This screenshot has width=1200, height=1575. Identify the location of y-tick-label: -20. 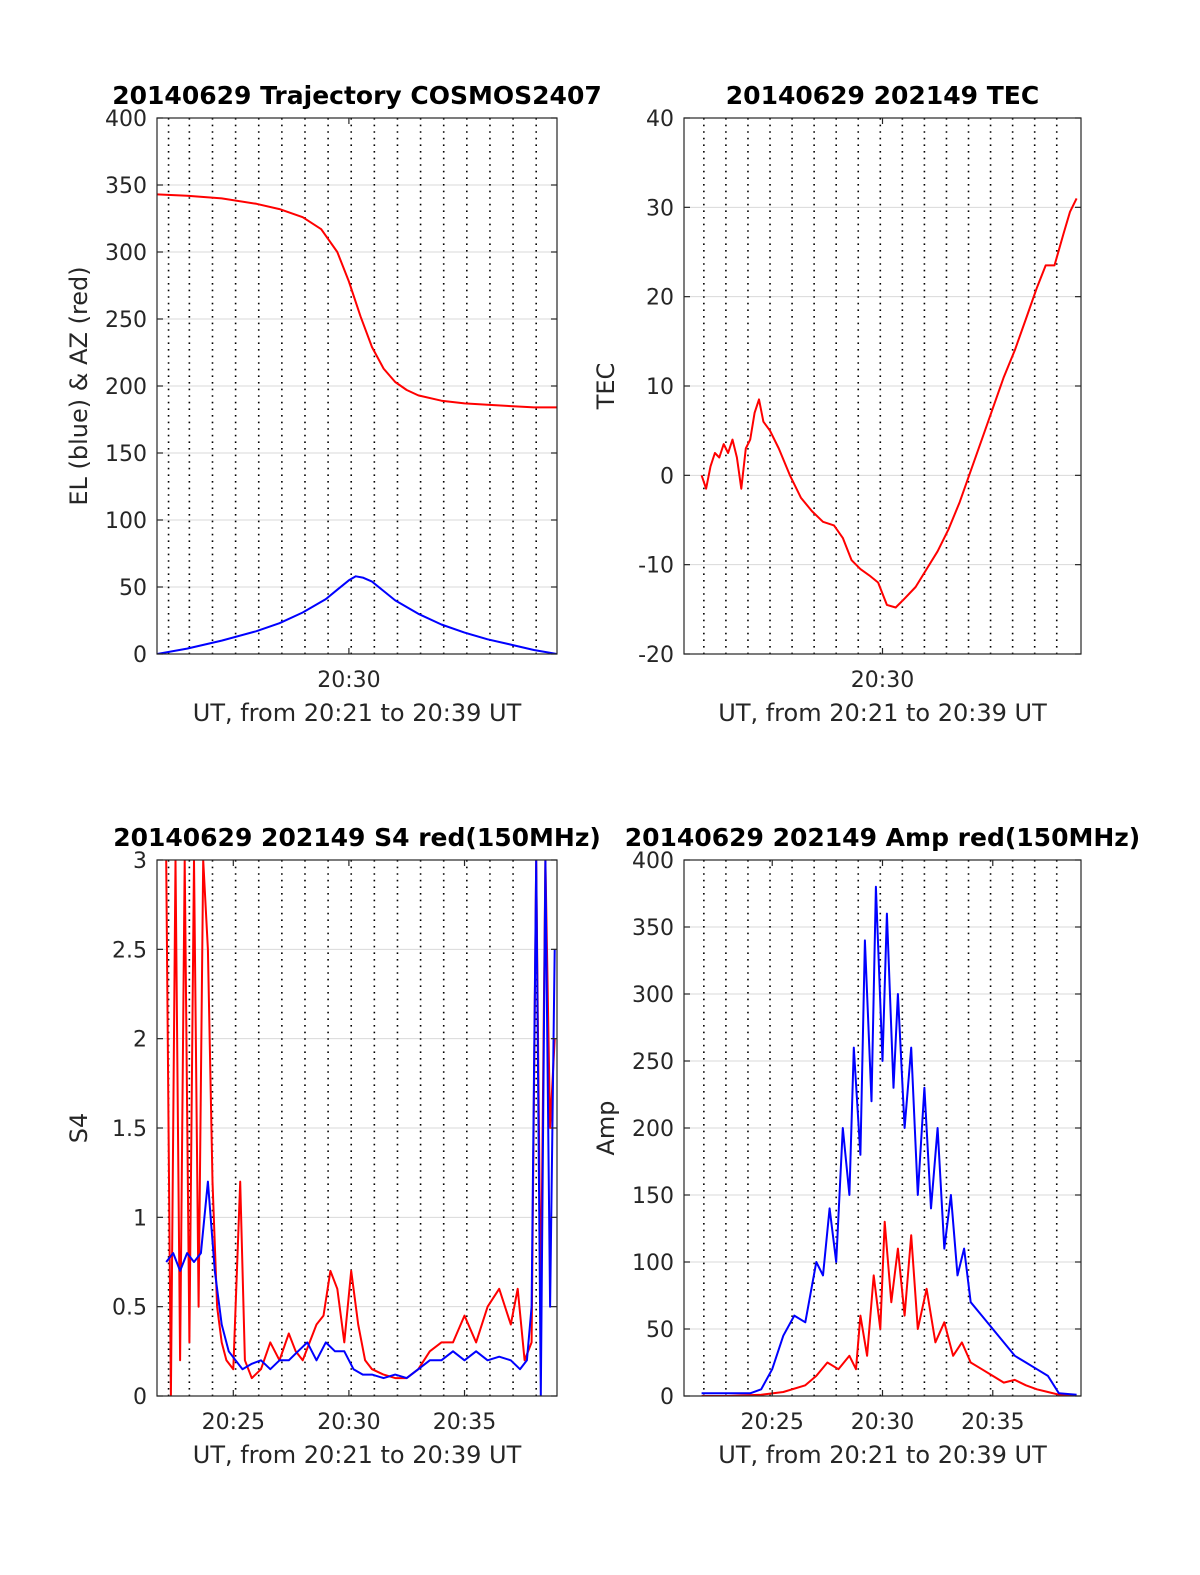
(656, 655).